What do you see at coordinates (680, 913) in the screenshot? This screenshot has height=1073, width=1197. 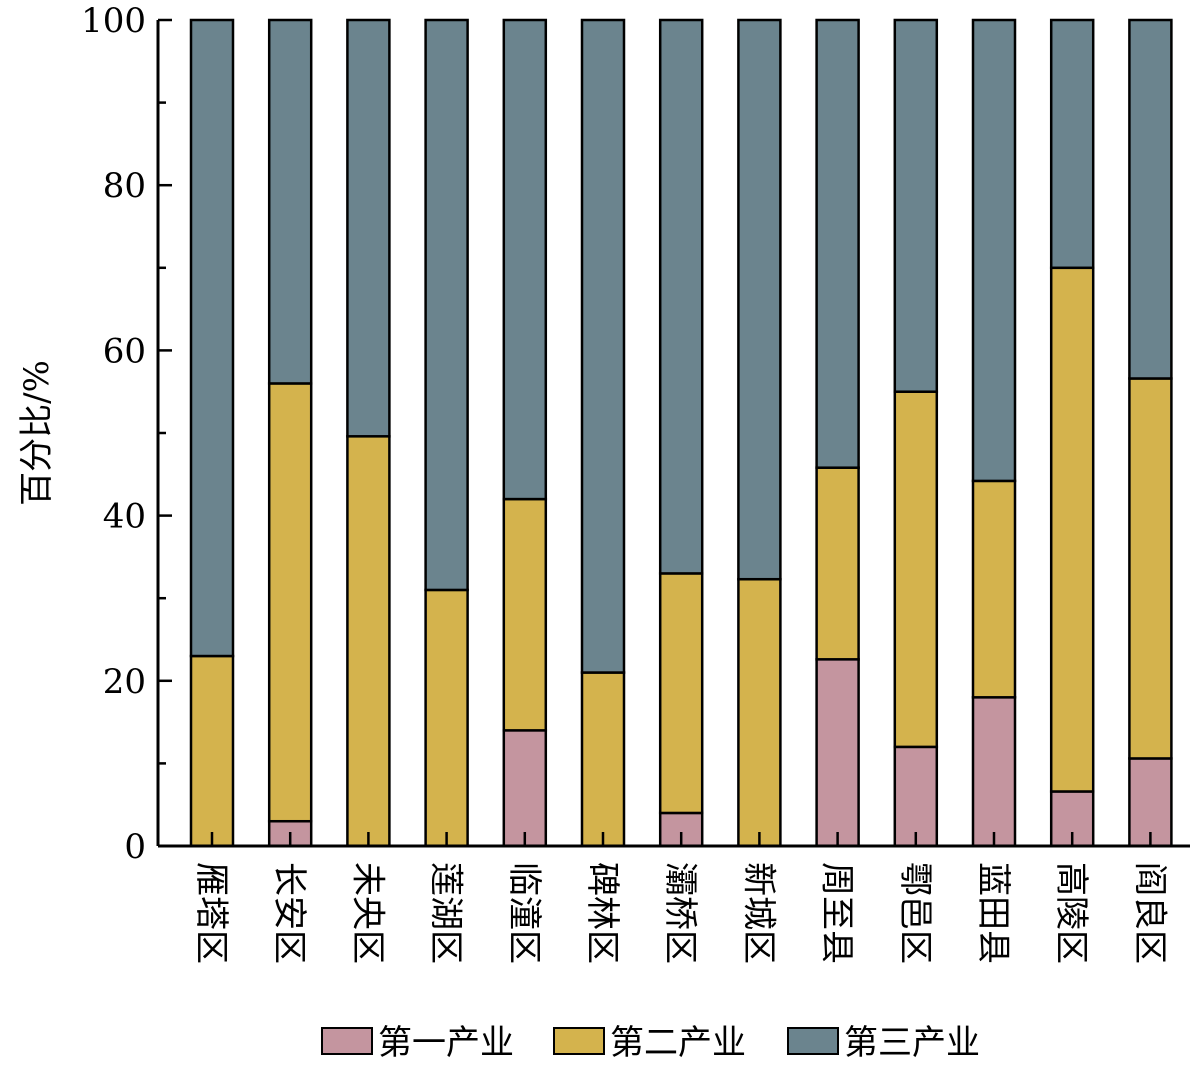 I see `x-tick-label: 灞桥区` at bounding box center [680, 913].